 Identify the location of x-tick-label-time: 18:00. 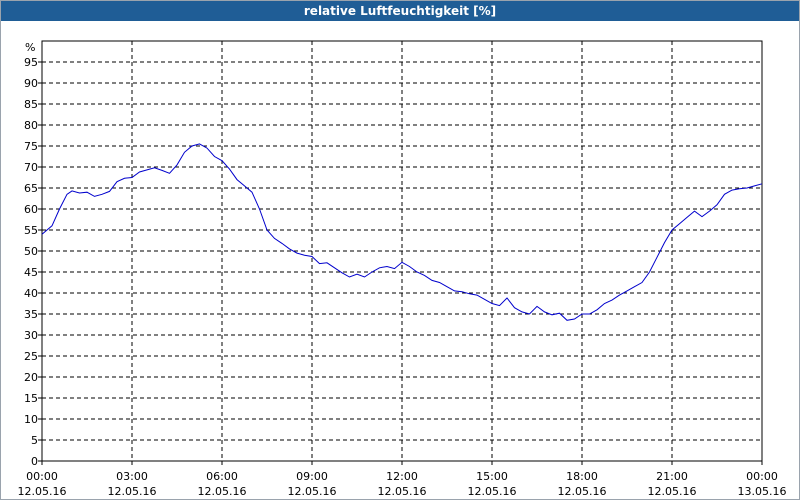
(582, 476).